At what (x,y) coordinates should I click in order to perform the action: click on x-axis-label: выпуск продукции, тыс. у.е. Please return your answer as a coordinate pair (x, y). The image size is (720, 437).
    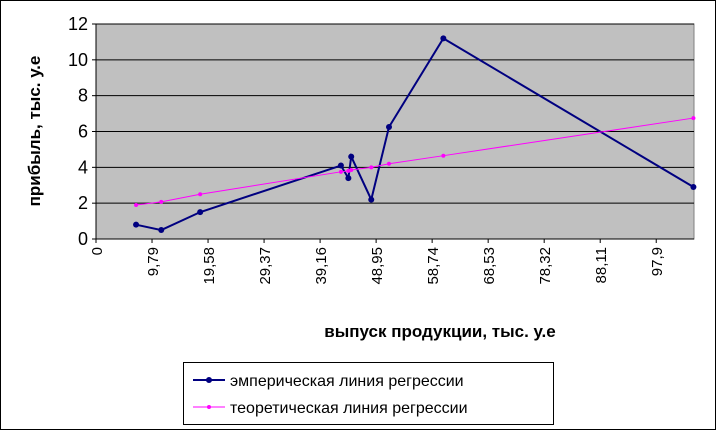
    Looking at the image, I should click on (439, 331).